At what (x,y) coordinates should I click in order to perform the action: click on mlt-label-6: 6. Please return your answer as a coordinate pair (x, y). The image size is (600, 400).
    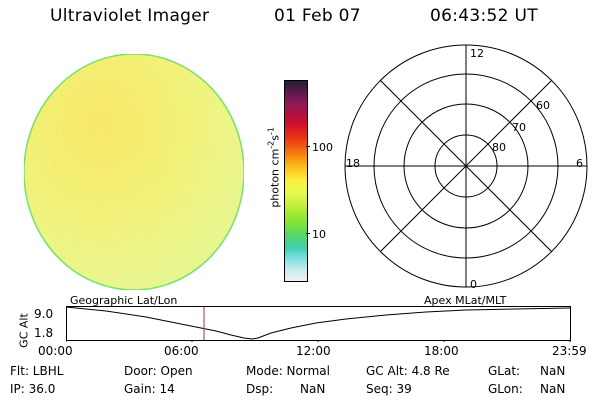
    Looking at the image, I should click on (579, 163).